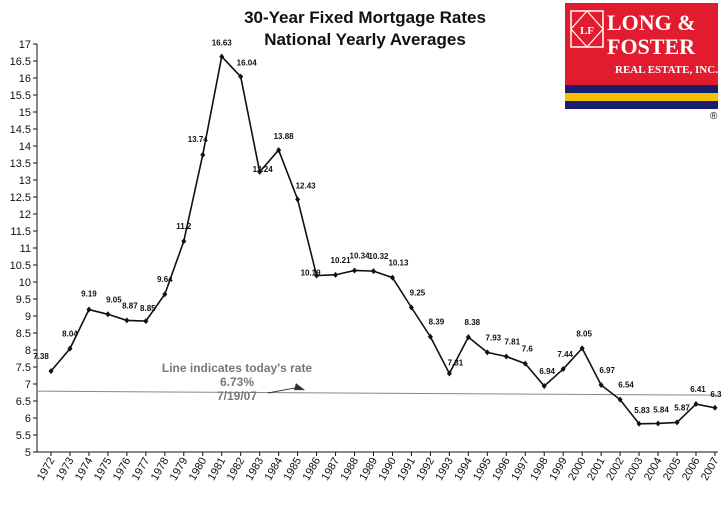  Describe the element at coordinates (682, 407) in the screenshot. I see `data-label: 5.87` at that location.